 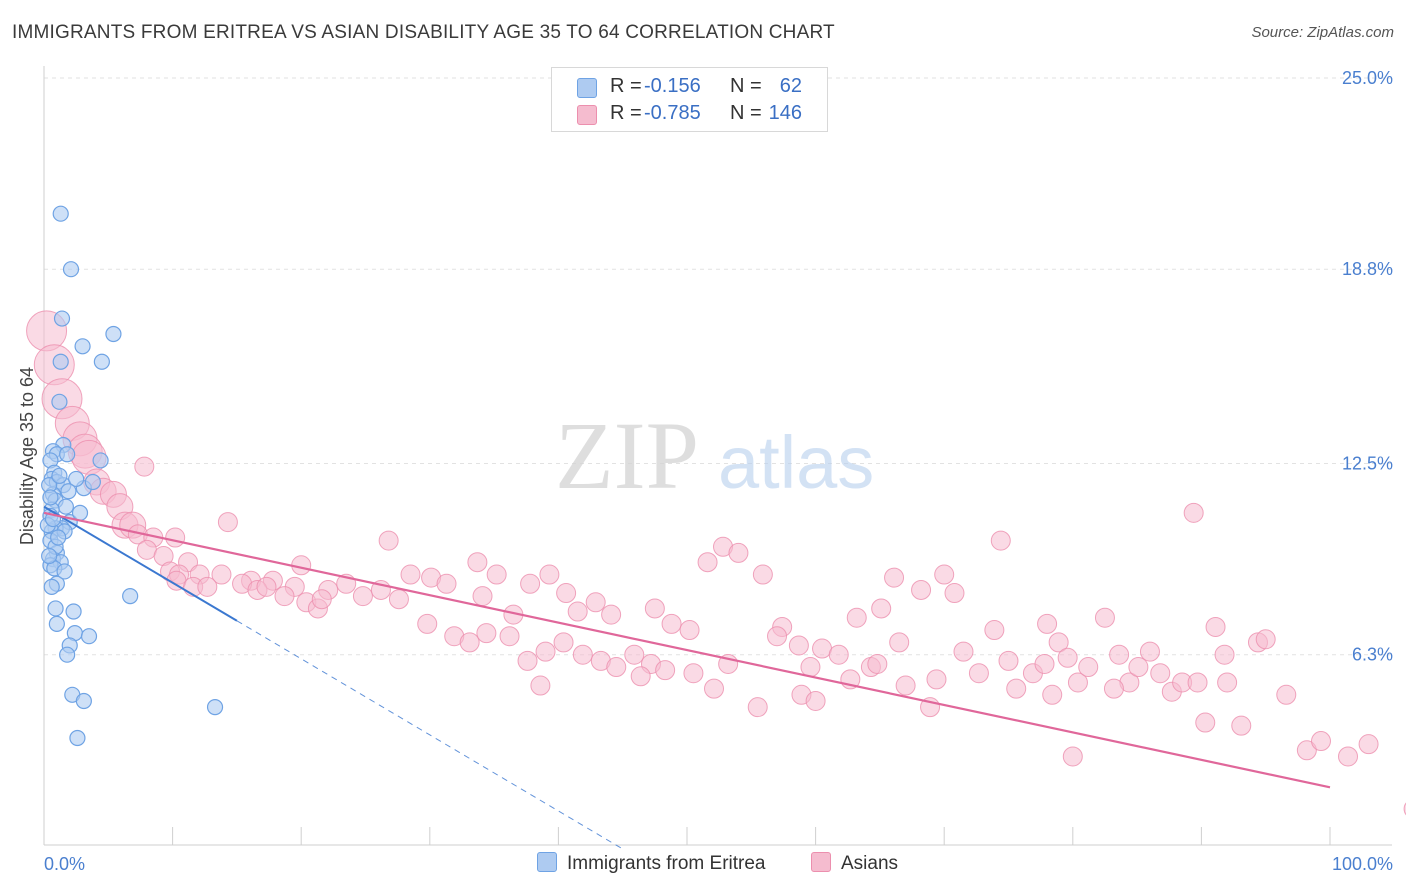 I want to click on legend-row-asians: R = -0.785 N = 146, so click(x=689, y=114).